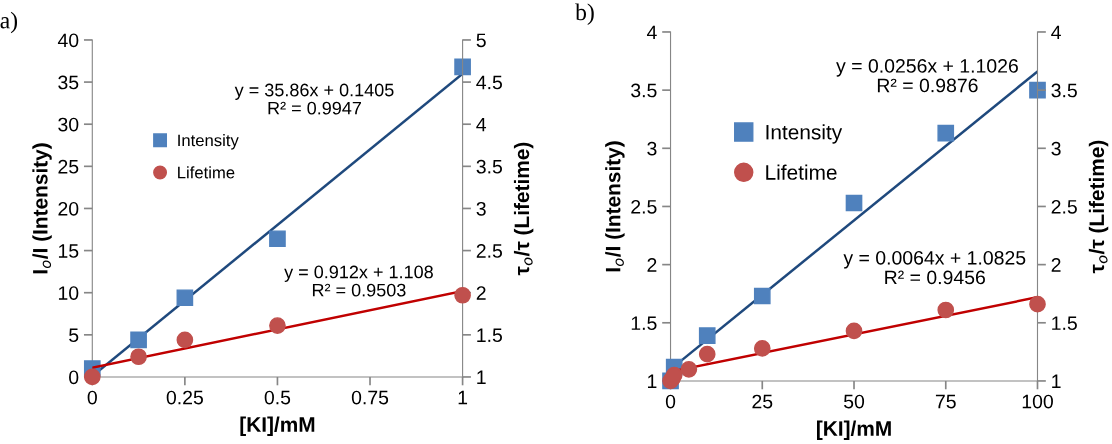 Image resolution: width=1112 pixels, height=444 pixels. I want to click on x-tick-label: 1, so click(463, 397).